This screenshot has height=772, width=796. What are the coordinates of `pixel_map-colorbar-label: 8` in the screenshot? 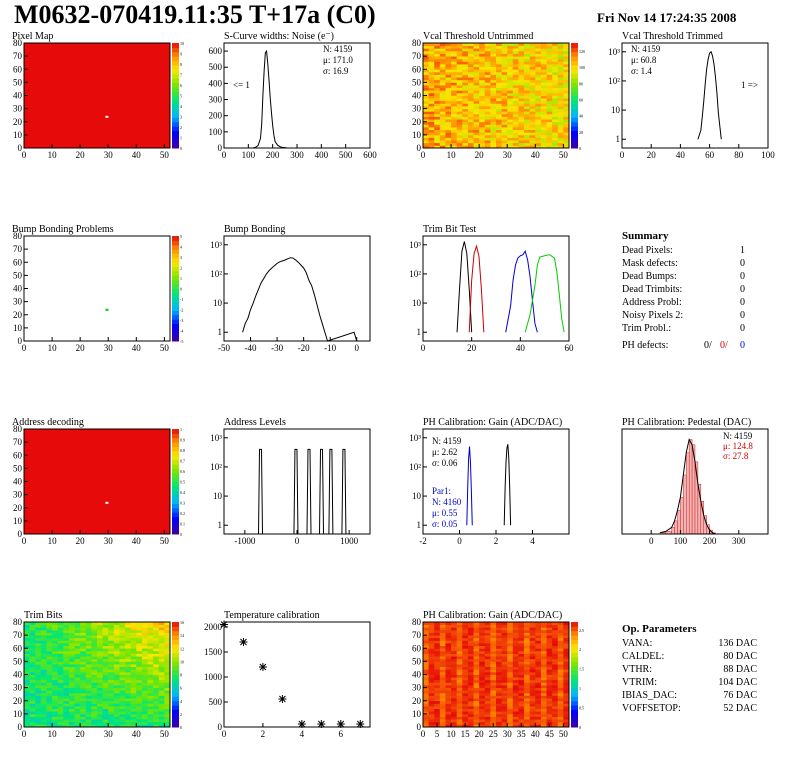 It's located at (181, 64).